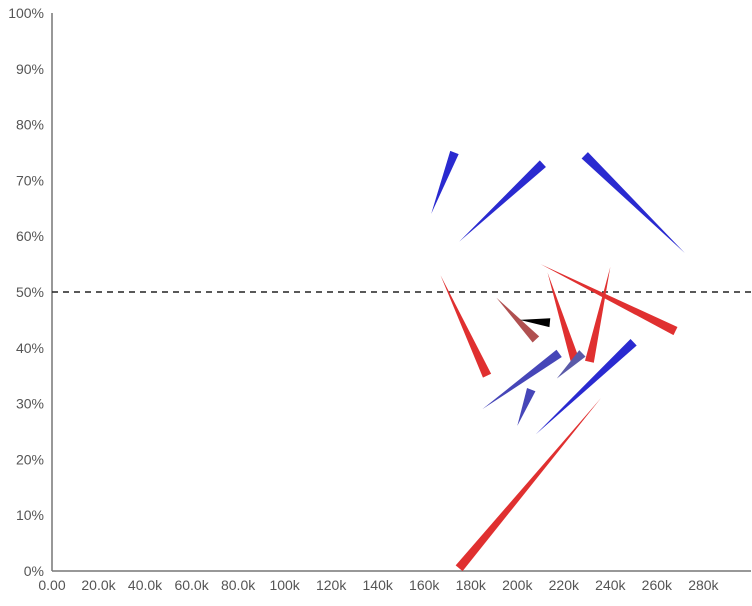 The image size is (752, 606). What do you see at coordinates (30, 348) in the screenshot?
I see `y-tick-label: 40%` at bounding box center [30, 348].